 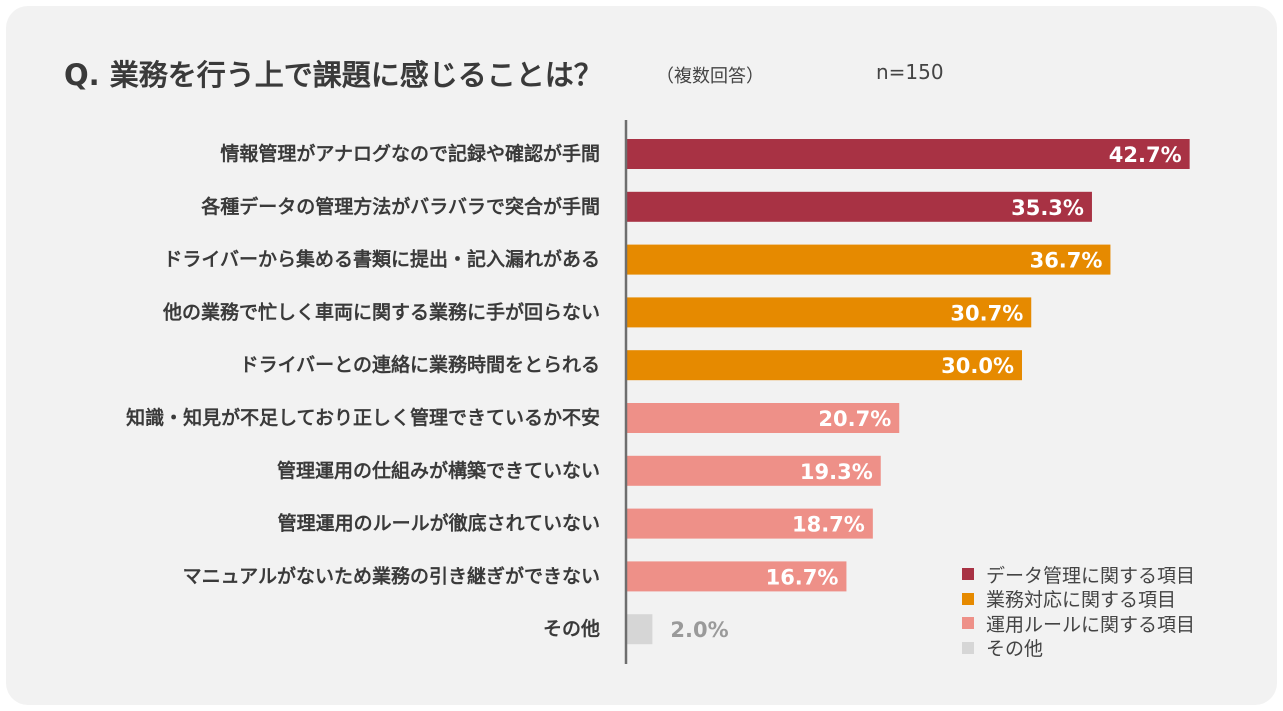 What do you see at coordinates (1081, 600) in the screenshot?
I see `legend-label: 業務対応に関する項目` at bounding box center [1081, 600].